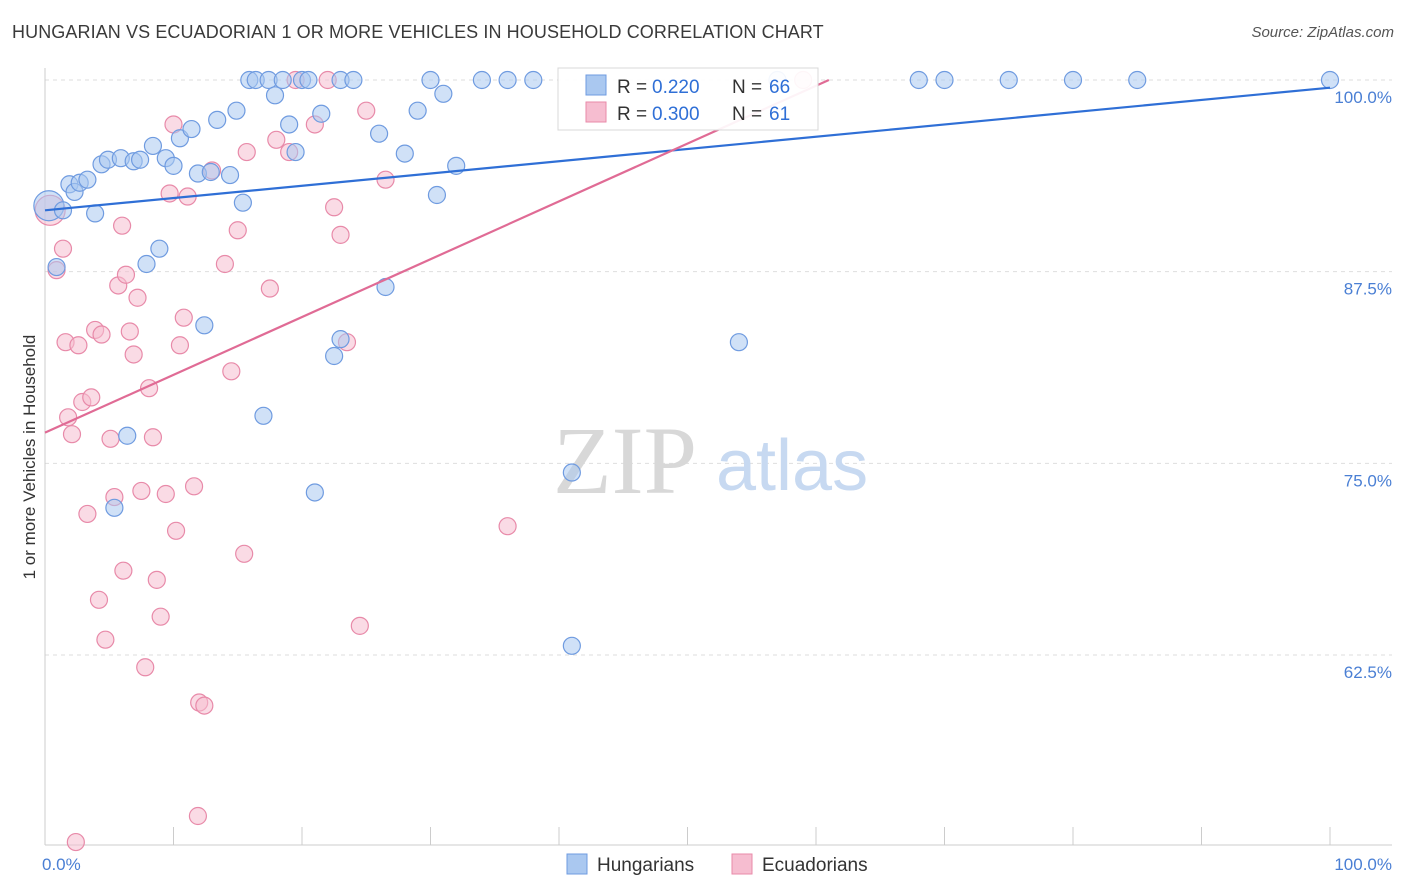 The height and width of the screenshot is (892, 1406). What do you see at coordinates (717, 864) in the screenshot?
I see `bottom-legend: Hungarians Ecuadorians` at bounding box center [717, 864].